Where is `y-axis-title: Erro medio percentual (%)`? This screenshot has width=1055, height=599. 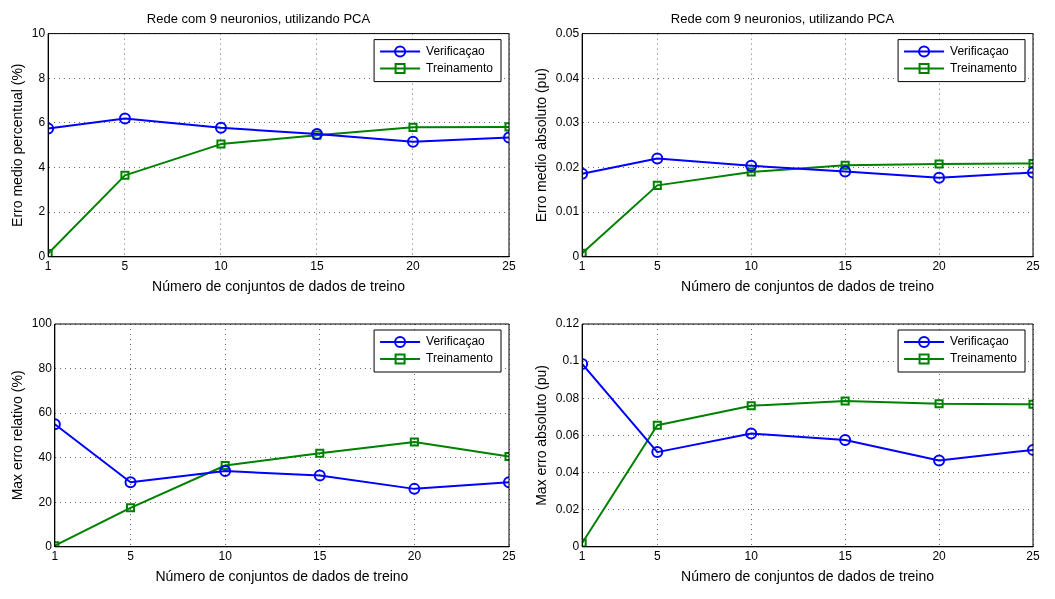
y-axis-title: Erro medio percentual (%) is located at coordinates (17, 145).